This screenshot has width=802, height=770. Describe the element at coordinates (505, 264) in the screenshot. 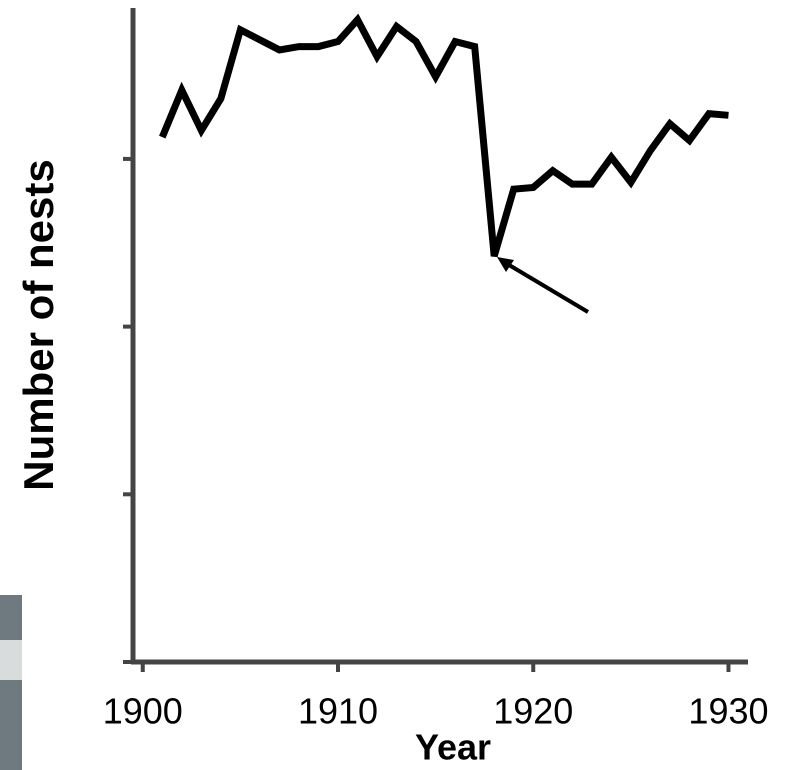

I see `annotation-arrowhead` at that location.